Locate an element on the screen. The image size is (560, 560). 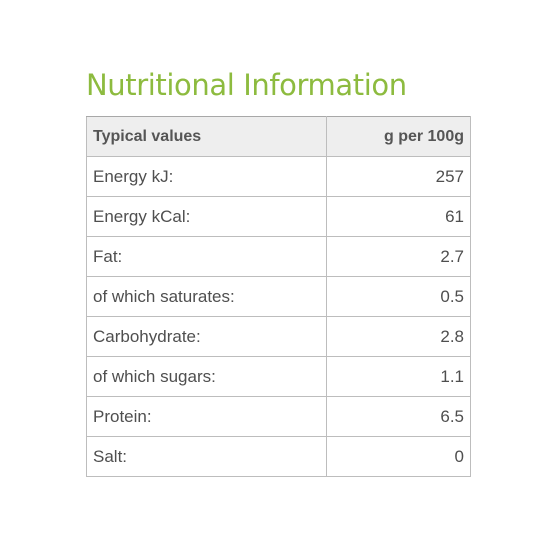
table-row: of which saturates: 0.5 is located at coordinates (278, 296).